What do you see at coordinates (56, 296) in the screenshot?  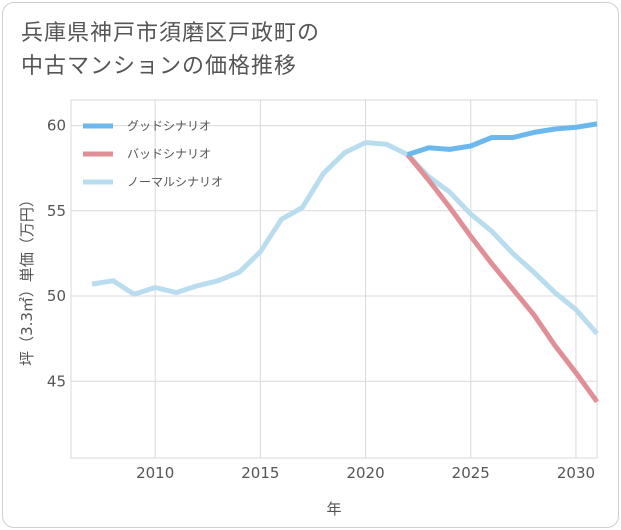 I see `y-tick-label: 50` at bounding box center [56, 296].